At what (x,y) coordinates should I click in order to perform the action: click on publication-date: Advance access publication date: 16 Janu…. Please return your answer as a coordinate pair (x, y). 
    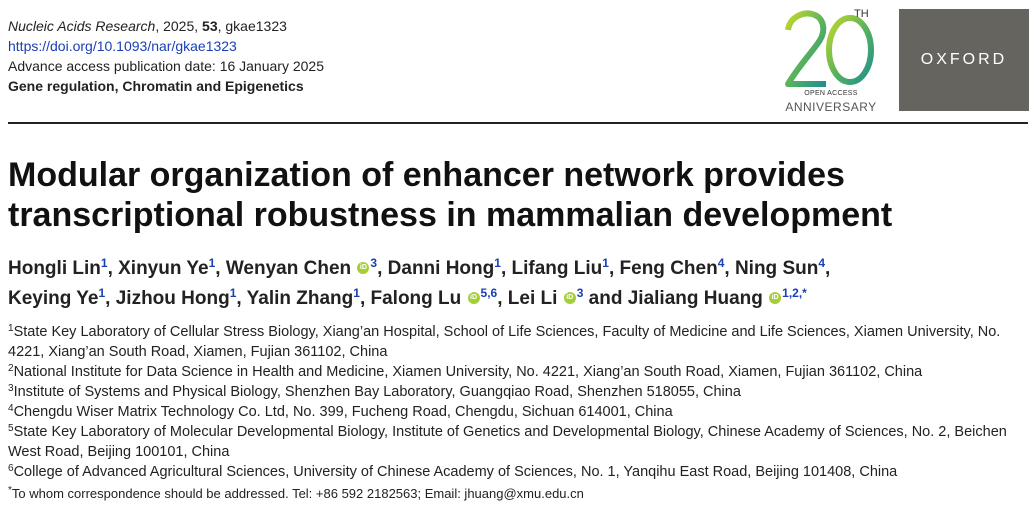
    Looking at the image, I should click on (166, 66).